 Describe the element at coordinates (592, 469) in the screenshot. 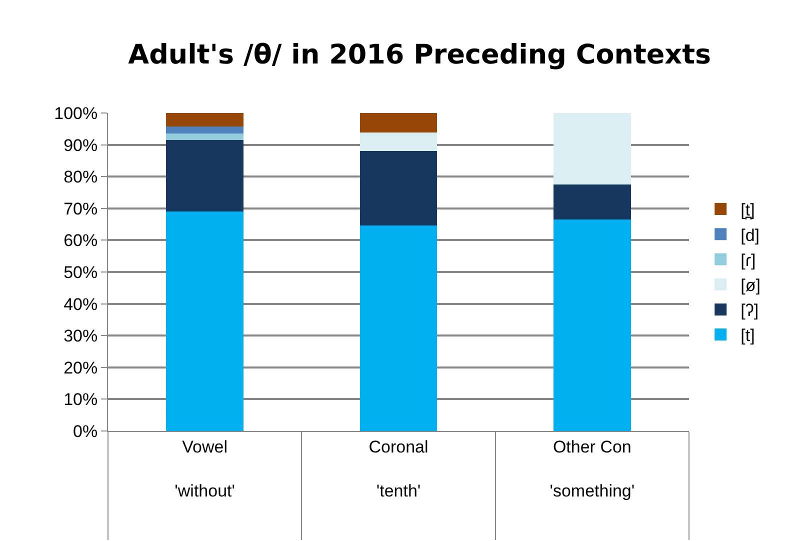

I see `category-label: Other Con 'something'` at that location.